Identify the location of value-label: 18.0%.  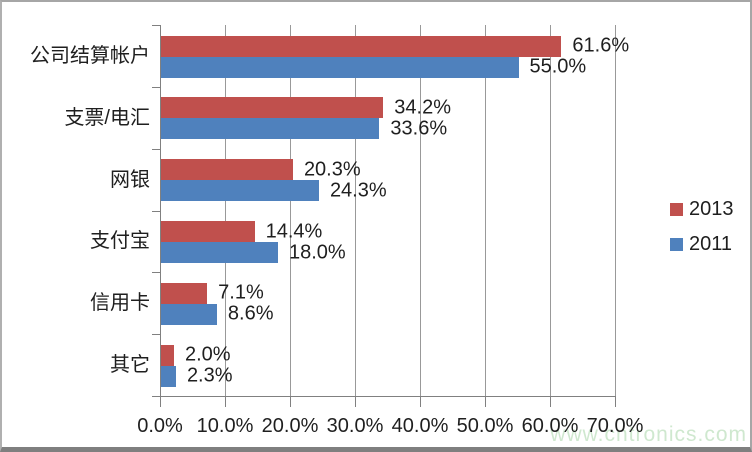
(317, 252).